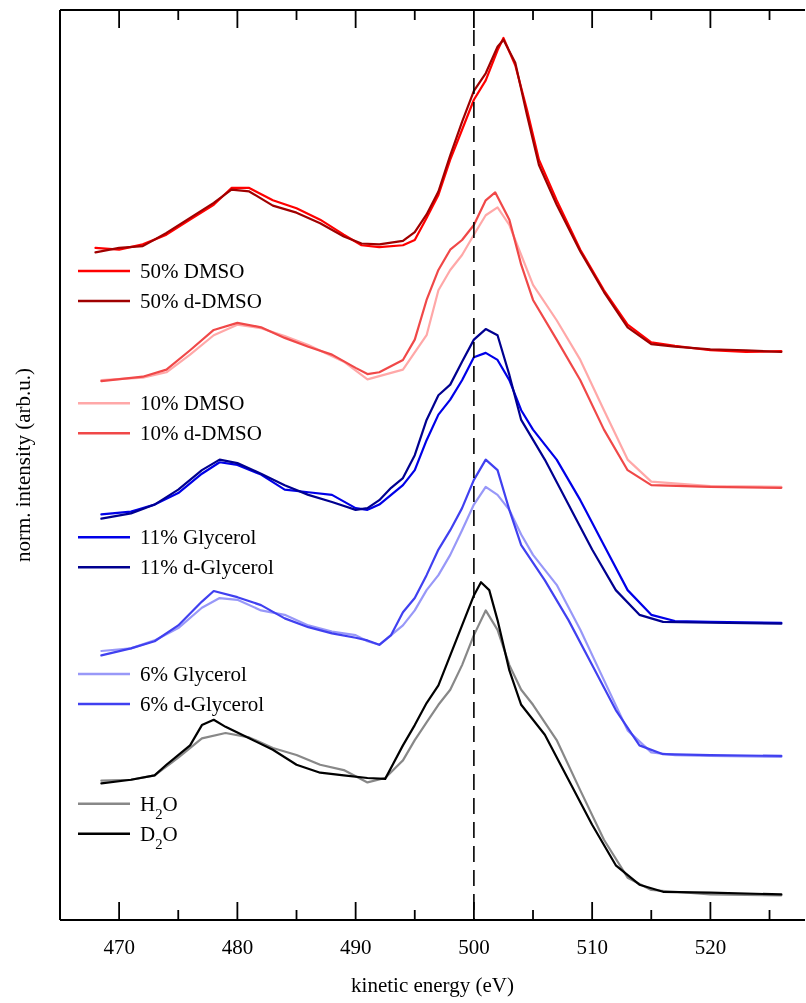  Describe the element at coordinates (159, 836) in the screenshot. I see `legend-label: D$_{2}$O` at that location.